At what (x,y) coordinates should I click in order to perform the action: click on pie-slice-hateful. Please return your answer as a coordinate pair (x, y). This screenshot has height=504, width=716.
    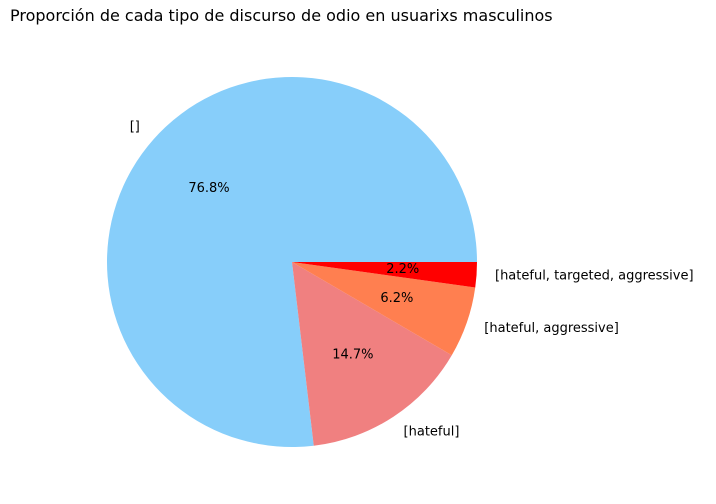
    Looking at the image, I should click on (372, 354).